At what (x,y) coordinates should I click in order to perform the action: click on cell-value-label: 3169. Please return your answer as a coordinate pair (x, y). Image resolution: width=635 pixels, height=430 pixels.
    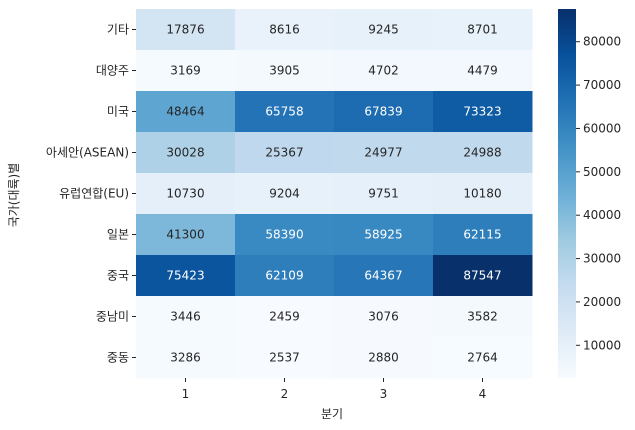
    Looking at the image, I should click on (185, 71).